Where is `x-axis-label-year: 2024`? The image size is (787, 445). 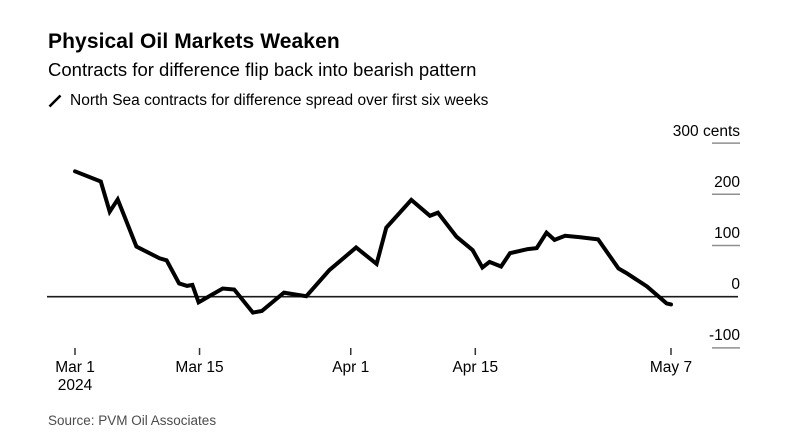
x-axis-label-year: 2024 is located at coordinates (75, 385).